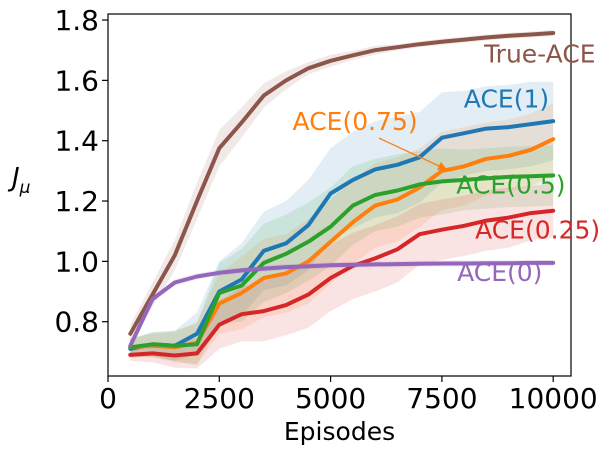 Image resolution: width=615 pixels, height=461 pixels. What do you see at coordinates (537, 230) in the screenshot?
I see `label-ace-0-25: ACE(0.25)` at bounding box center [537, 230].